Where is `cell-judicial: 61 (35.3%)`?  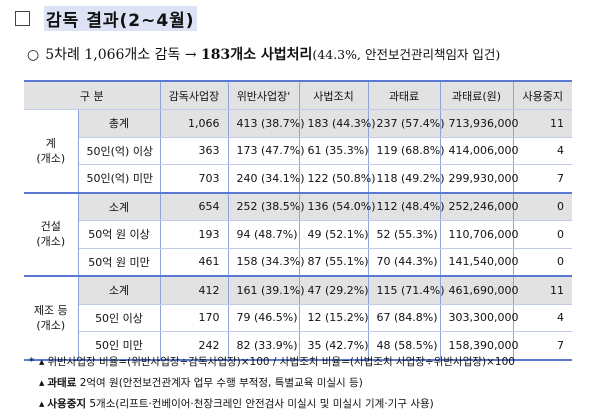 cell-judicial: 61 (35.3%) is located at coordinates (333, 151).